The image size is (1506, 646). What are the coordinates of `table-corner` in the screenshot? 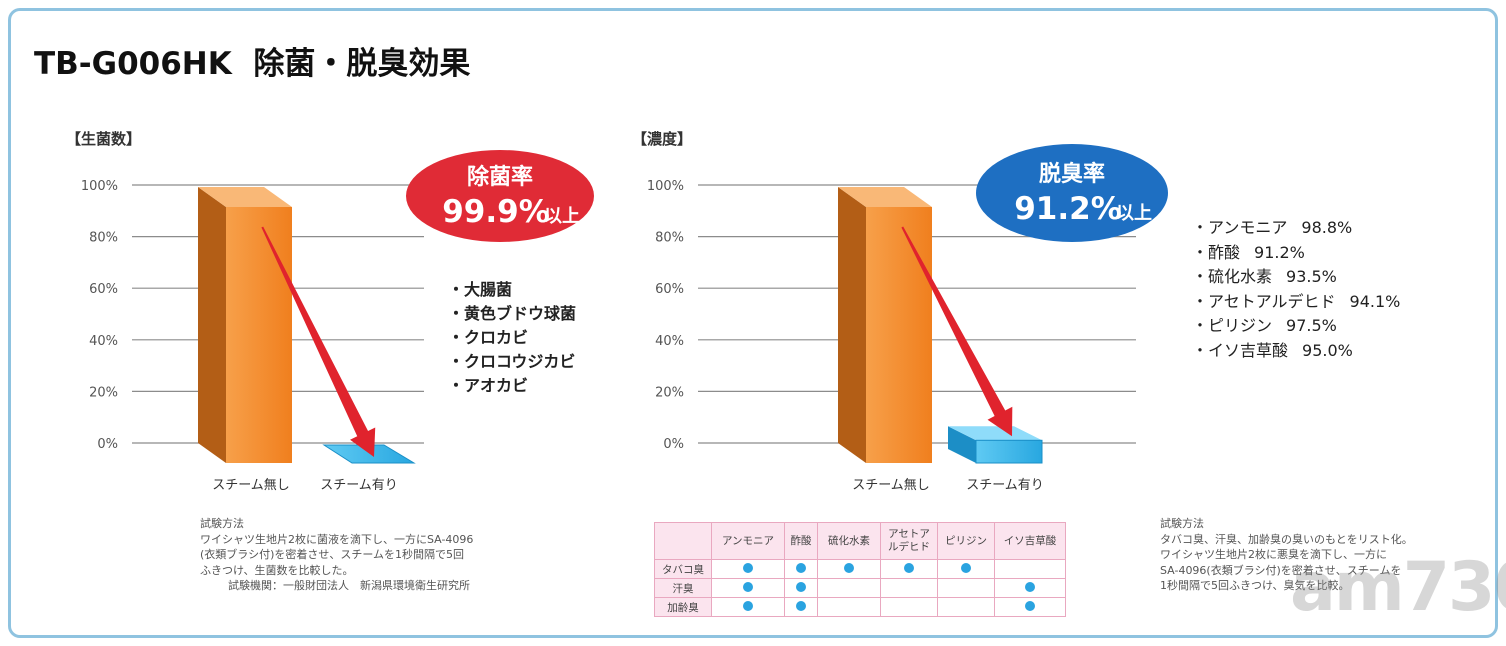 It's located at (683, 541).